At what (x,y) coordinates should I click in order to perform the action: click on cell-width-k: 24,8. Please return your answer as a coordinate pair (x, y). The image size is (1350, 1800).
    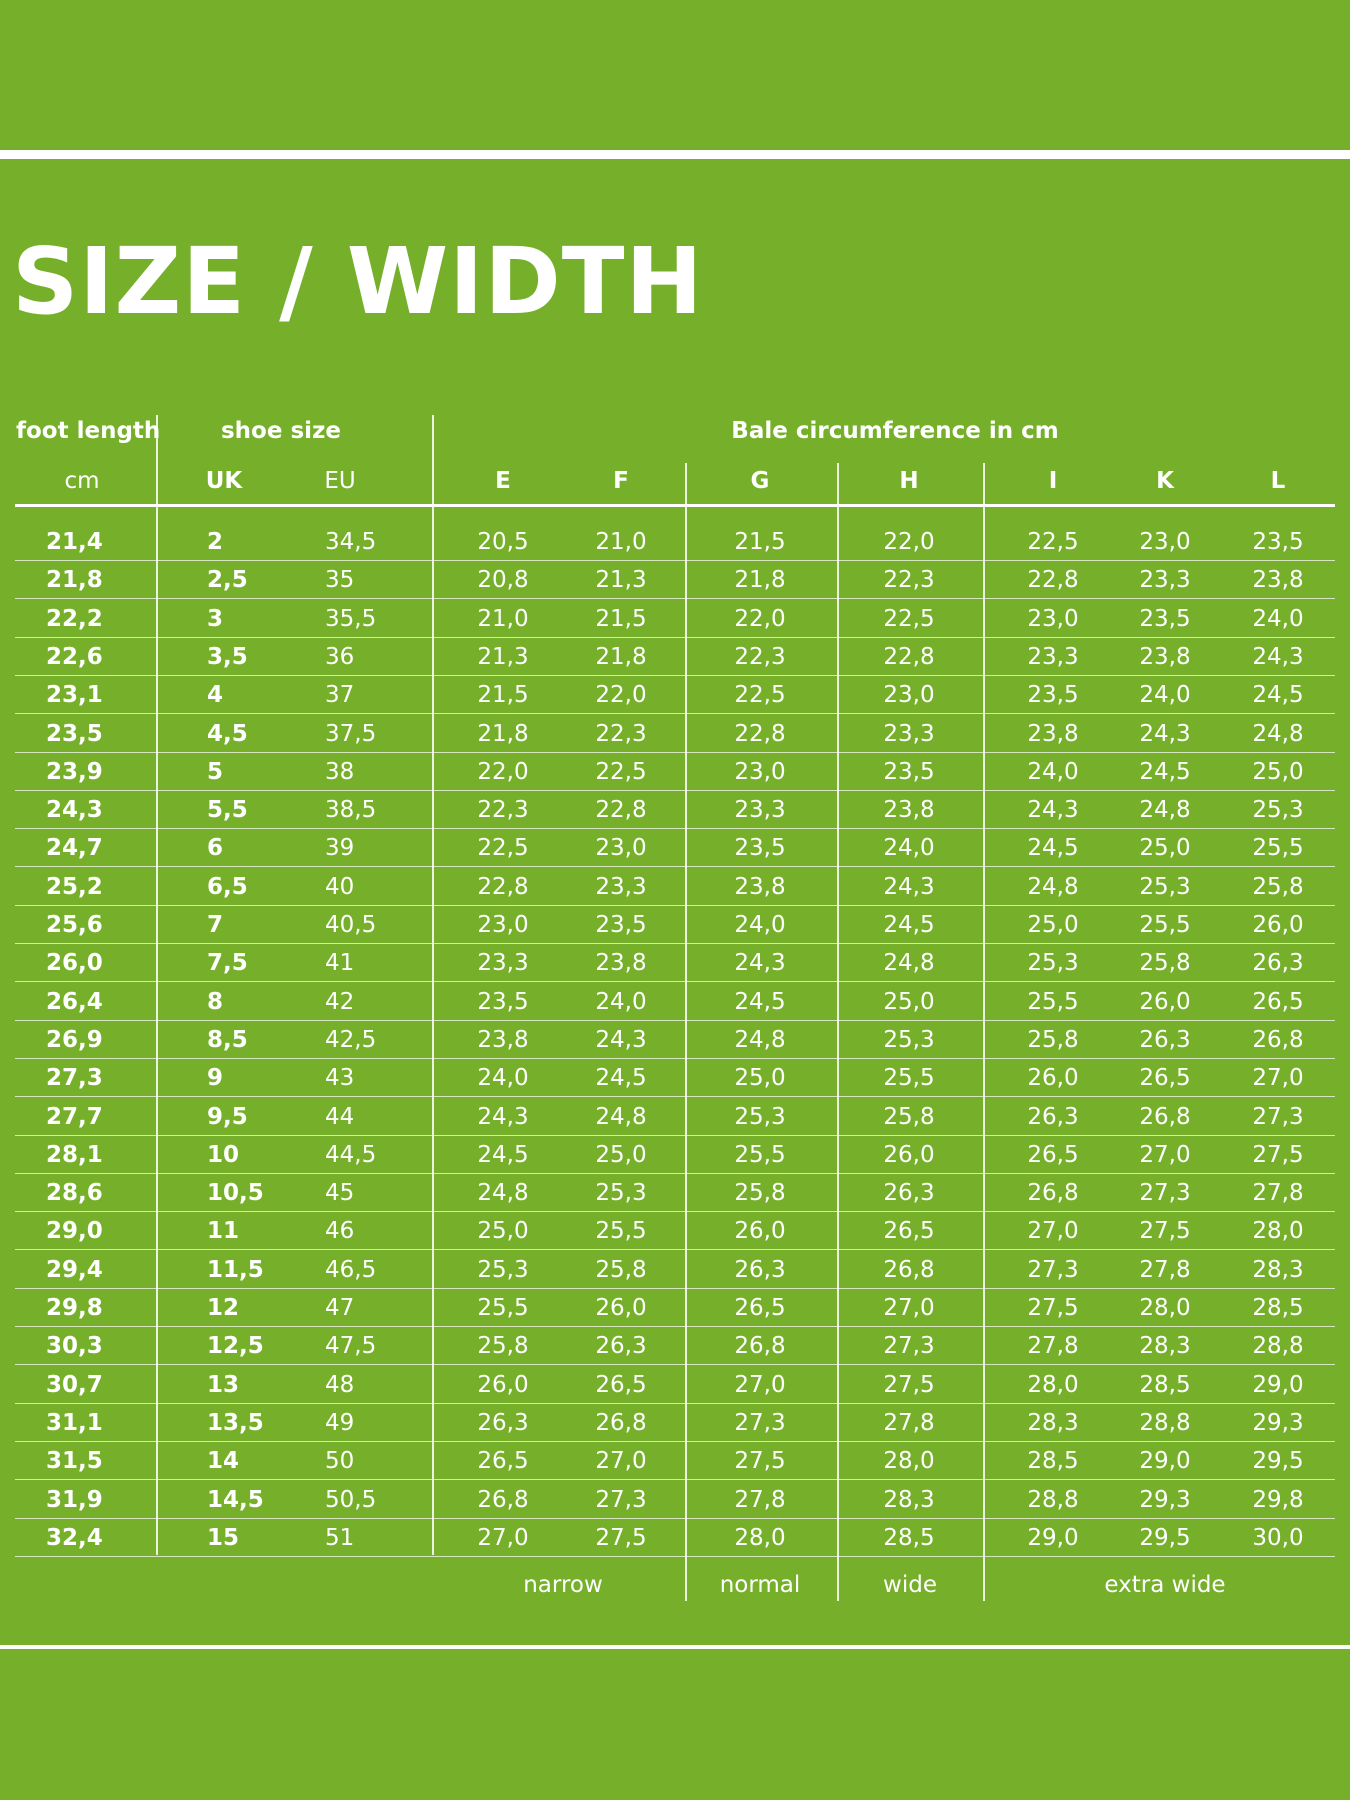
    Looking at the image, I should click on (1165, 810).